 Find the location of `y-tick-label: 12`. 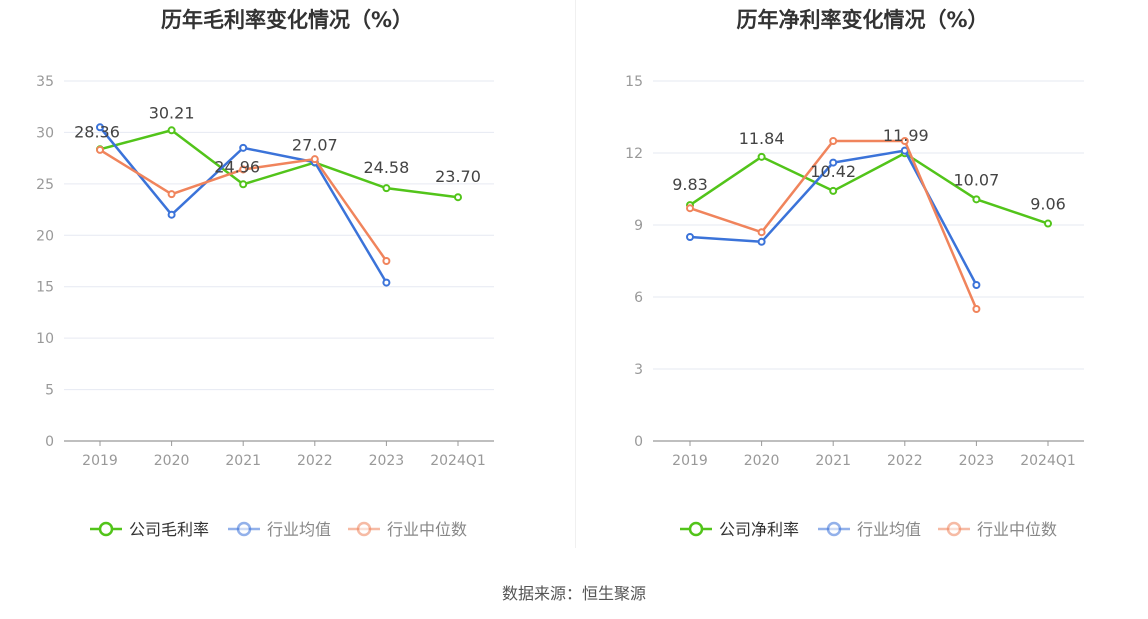

y-tick-label: 12 is located at coordinates (634, 154).